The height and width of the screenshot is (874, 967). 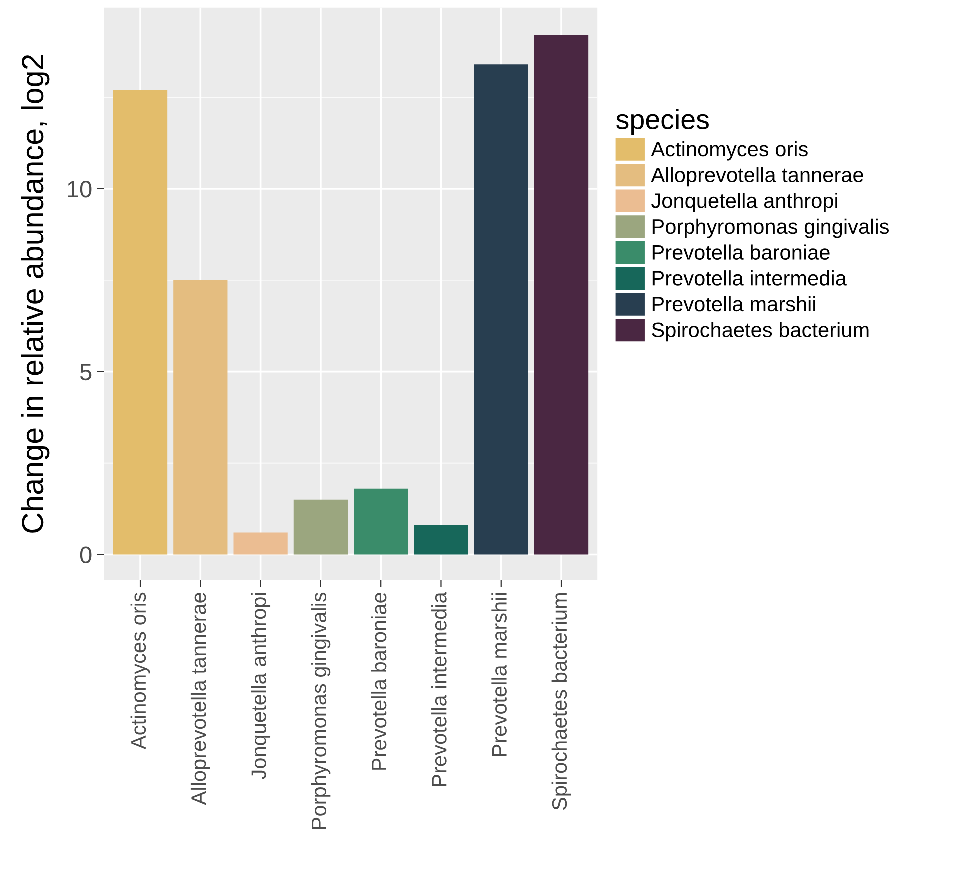 What do you see at coordinates (261, 687) in the screenshot?
I see `x-tick-label: Jonquetella anthropi` at bounding box center [261, 687].